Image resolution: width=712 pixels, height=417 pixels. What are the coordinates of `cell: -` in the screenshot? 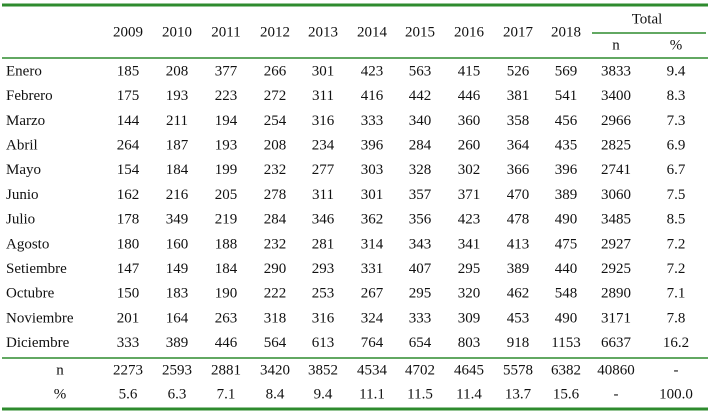 It's located at (676, 370).